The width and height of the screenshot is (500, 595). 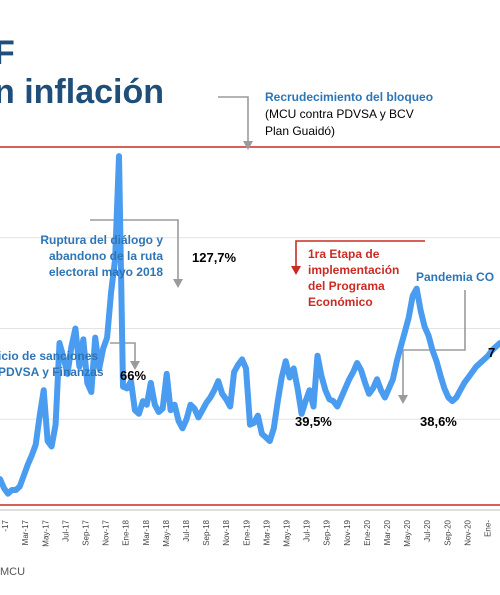 What do you see at coordinates (427, 530) in the screenshot?
I see `x-tick-label: Jul-20` at bounding box center [427, 530].